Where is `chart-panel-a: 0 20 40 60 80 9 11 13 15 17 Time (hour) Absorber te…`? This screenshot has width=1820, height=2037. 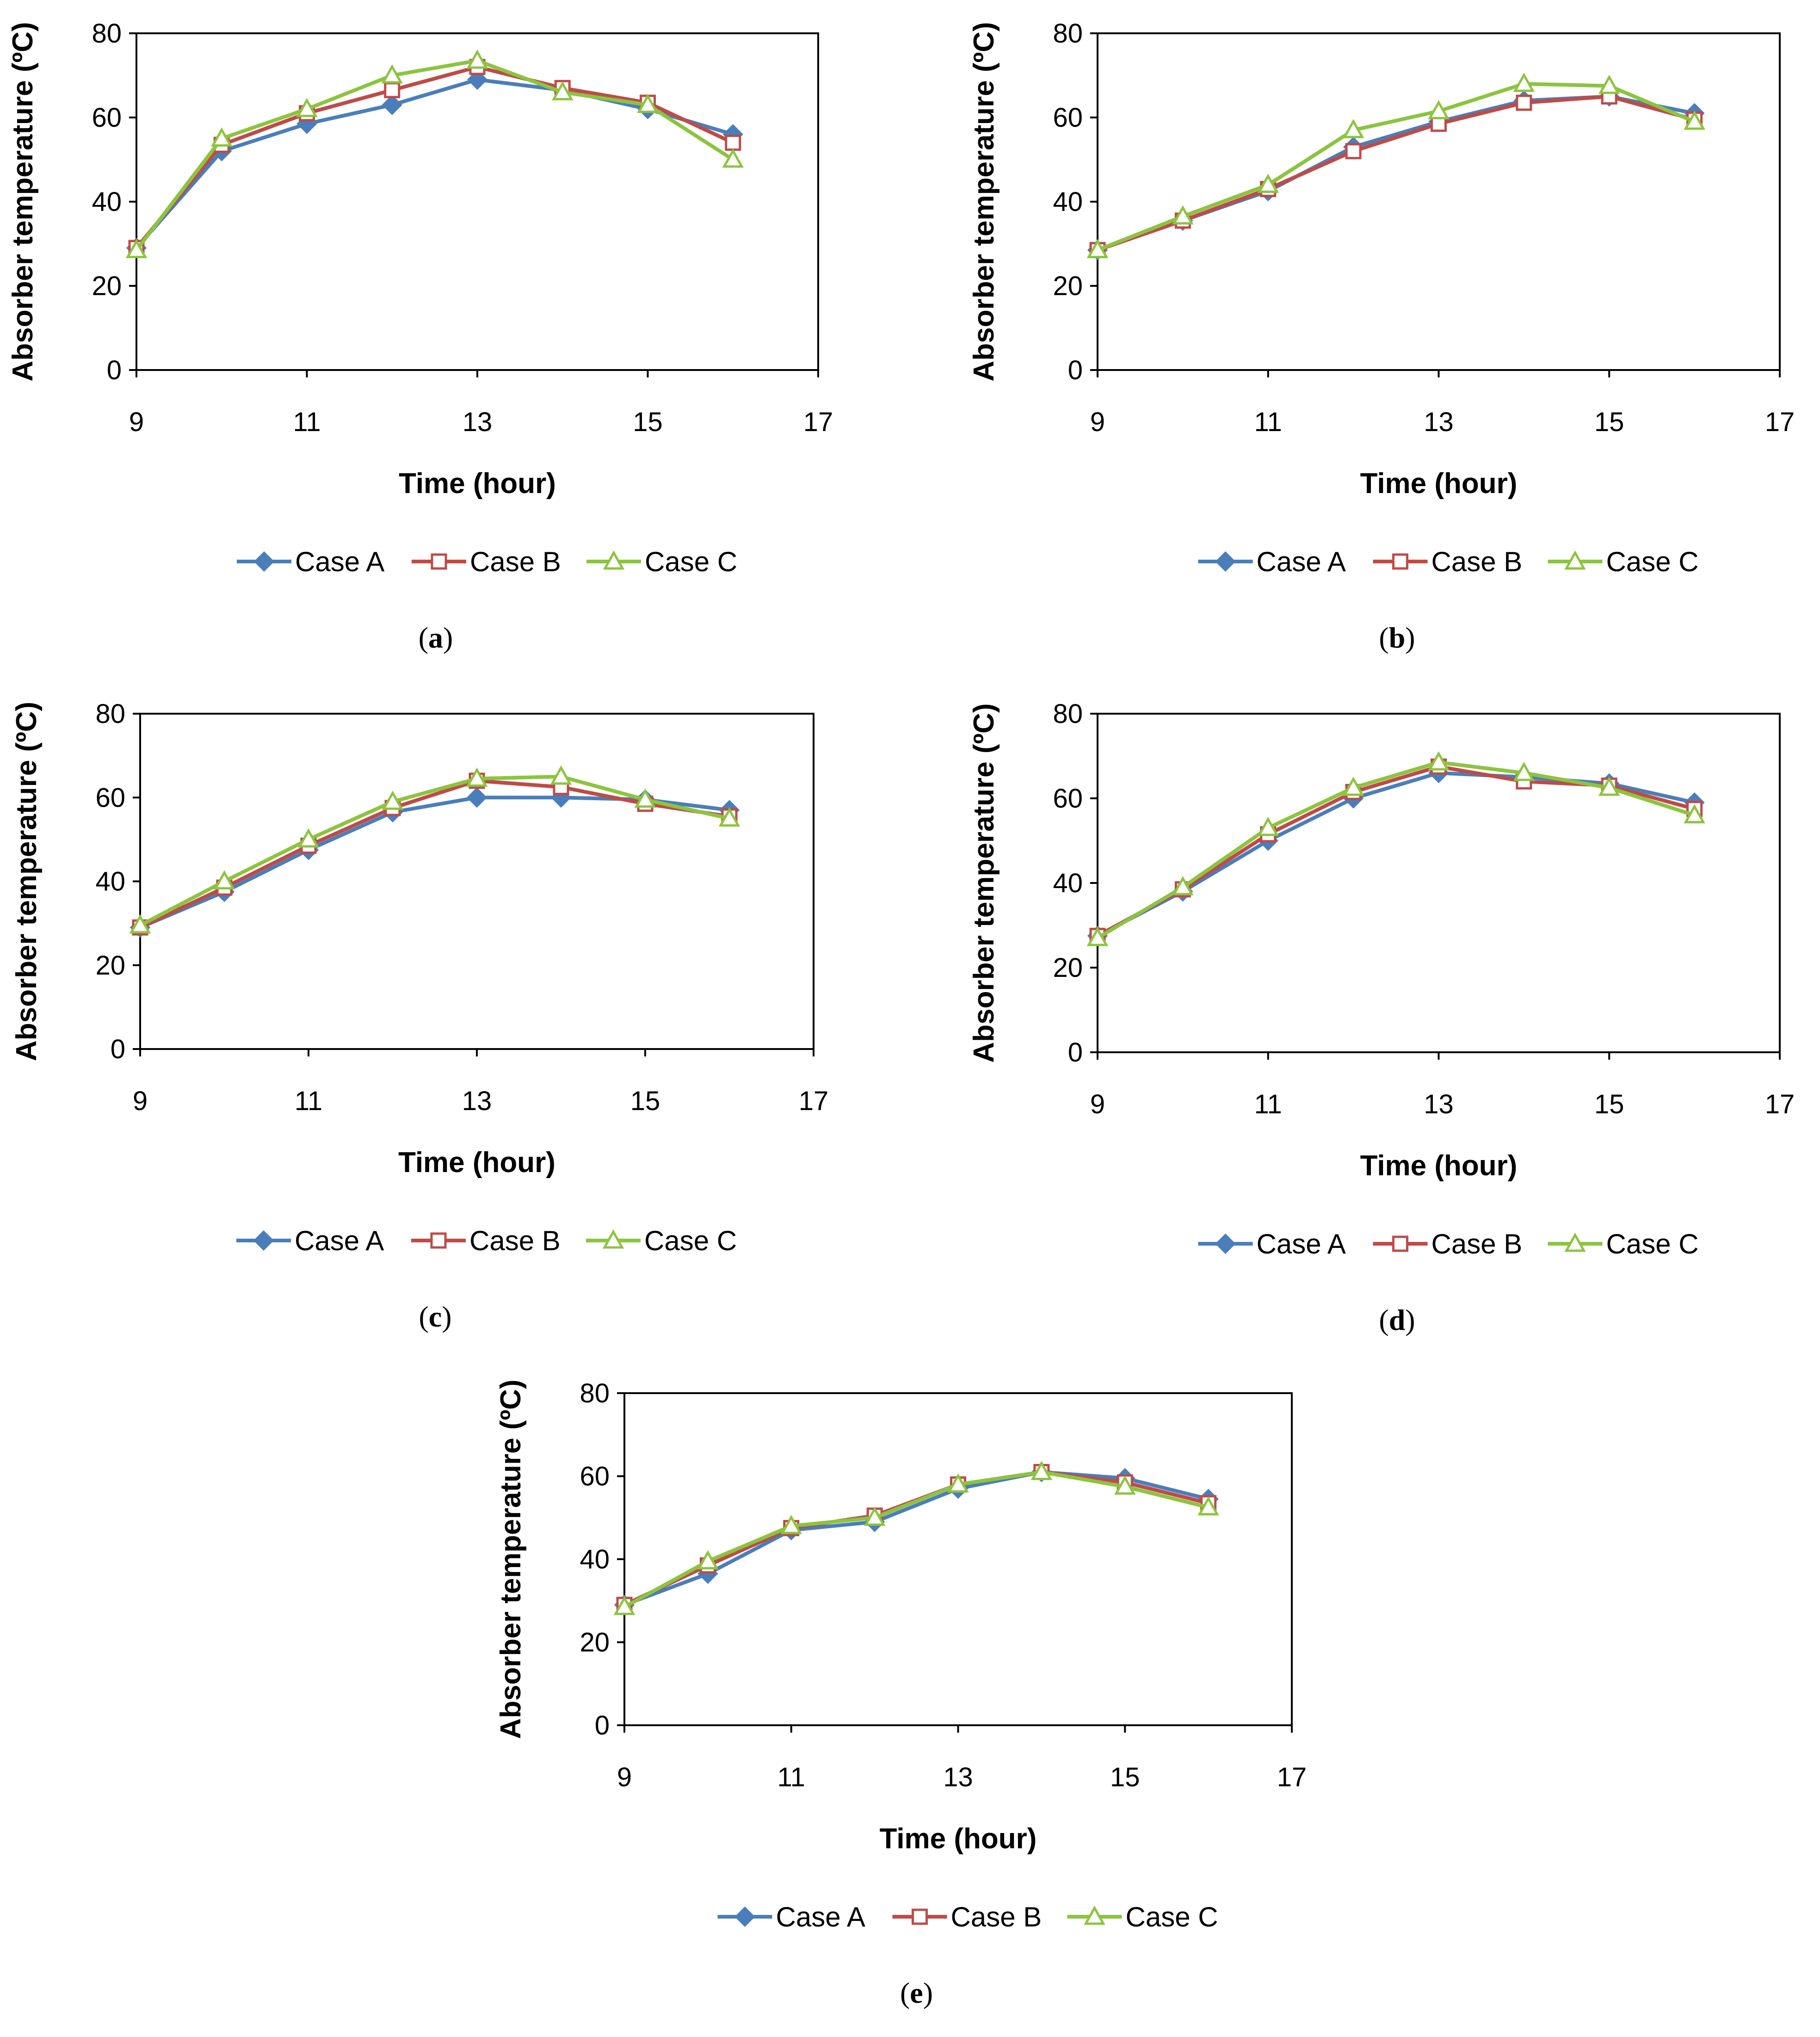
chart-panel-a: 0 20 40 60 80 9 11 13 15 17 Time (hour) Absorber te… is located at coordinates (420, 336).